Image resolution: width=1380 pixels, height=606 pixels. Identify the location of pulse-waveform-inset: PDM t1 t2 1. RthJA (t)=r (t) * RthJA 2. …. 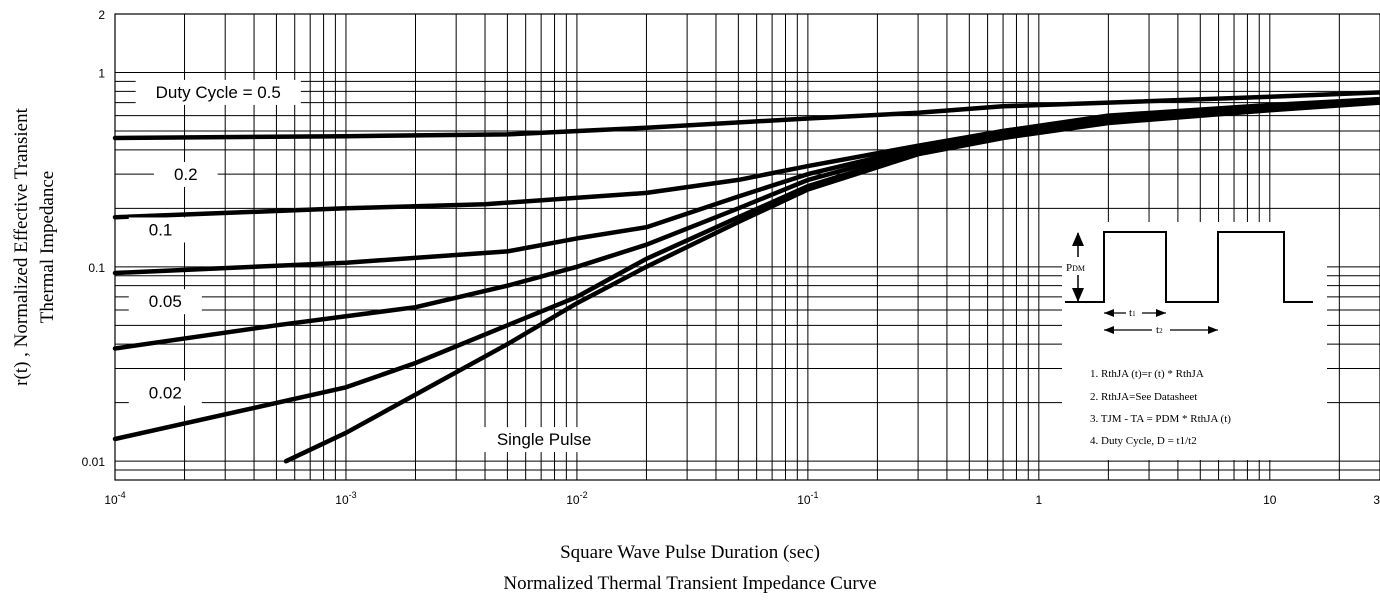
(1194, 341).